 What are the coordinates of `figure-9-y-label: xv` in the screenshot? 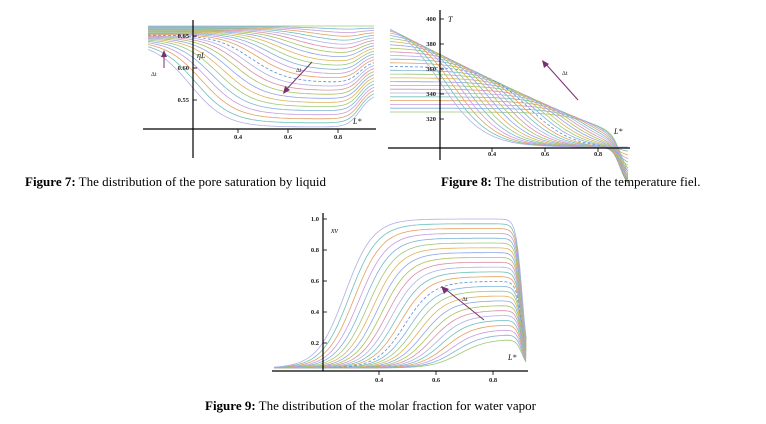 It's located at (334, 230).